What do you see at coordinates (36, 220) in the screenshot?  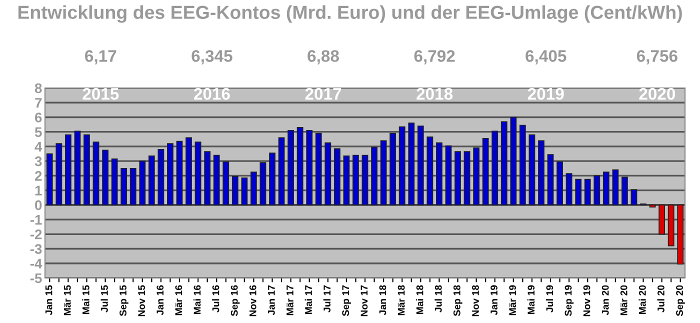 I see `y-tick-label: -1` at bounding box center [36, 220].